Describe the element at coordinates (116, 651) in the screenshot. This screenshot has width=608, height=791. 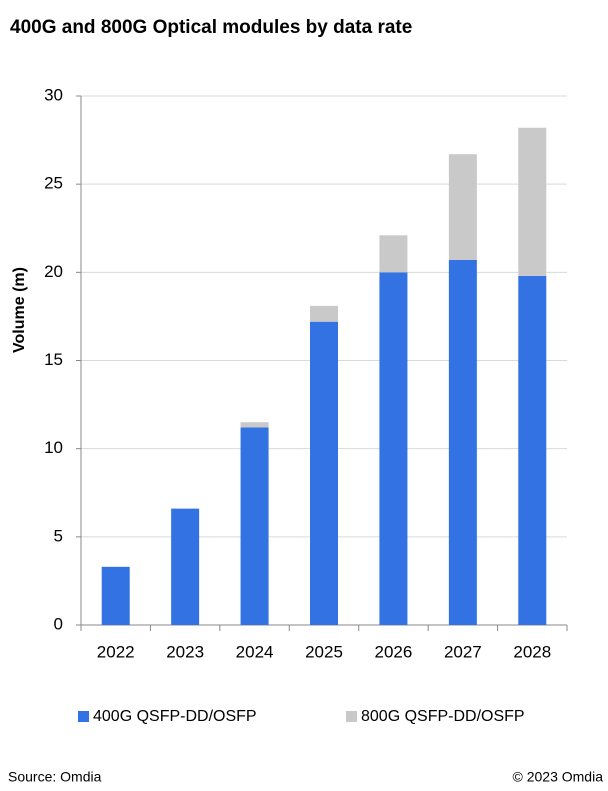
I see `x-tick-label: 2022` at that location.